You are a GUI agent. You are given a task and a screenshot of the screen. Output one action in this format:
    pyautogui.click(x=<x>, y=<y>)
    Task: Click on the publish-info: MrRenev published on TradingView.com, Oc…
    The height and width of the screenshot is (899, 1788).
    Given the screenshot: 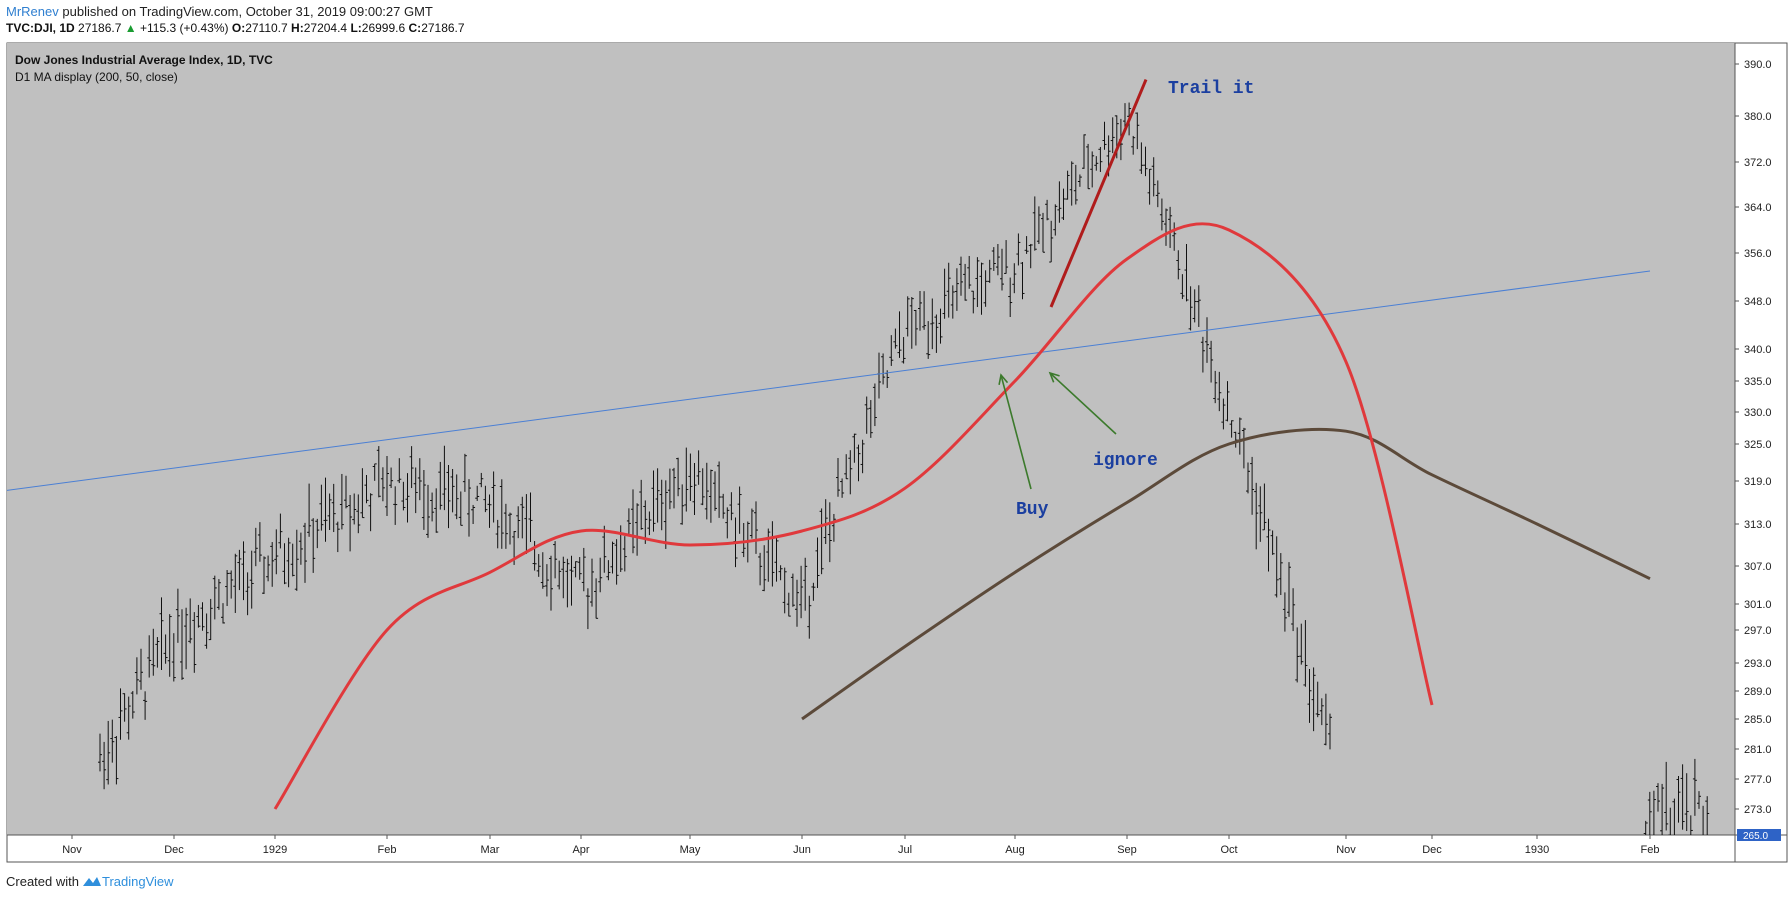 What is the action you would take?
    pyautogui.click(x=219, y=11)
    